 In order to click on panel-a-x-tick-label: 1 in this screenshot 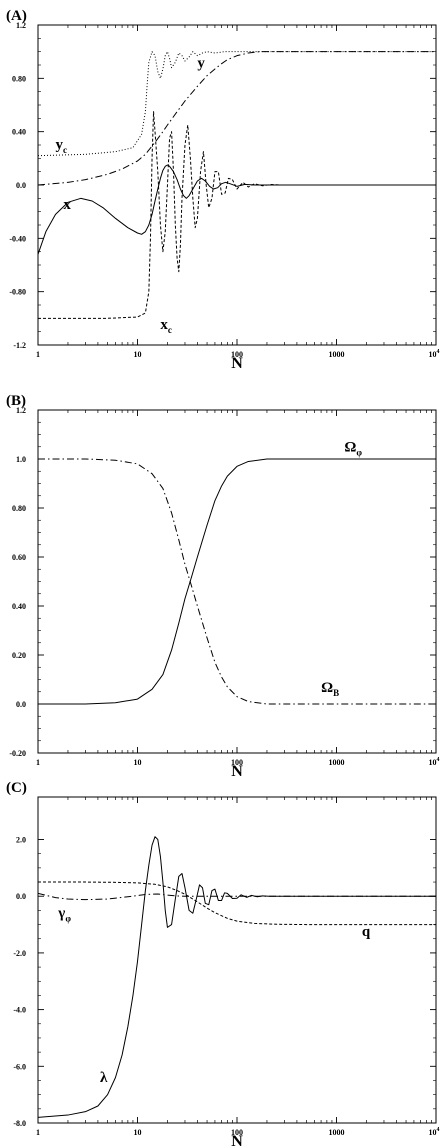, I will do `click(38, 354)`.